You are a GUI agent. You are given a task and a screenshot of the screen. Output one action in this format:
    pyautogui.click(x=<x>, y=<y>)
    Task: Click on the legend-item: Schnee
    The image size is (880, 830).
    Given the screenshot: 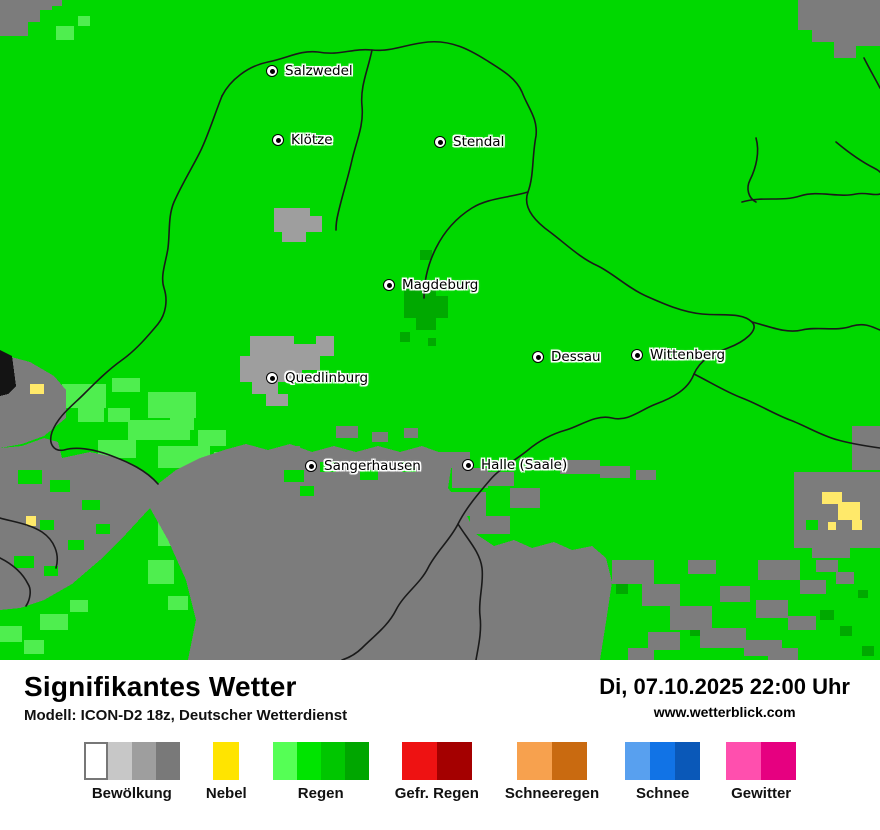 What is the action you would take?
    pyautogui.click(x=663, y=771)
    